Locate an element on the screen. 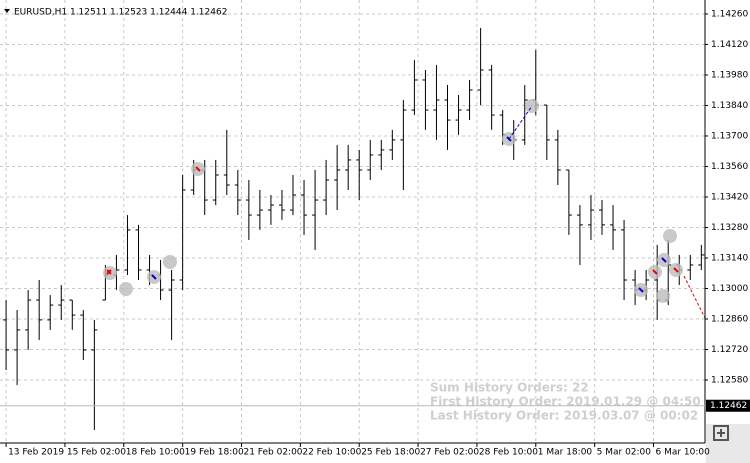 This screenshot has height=463, width=750. y-tick-label: 1.13560 is located at coordinates (729, 167).